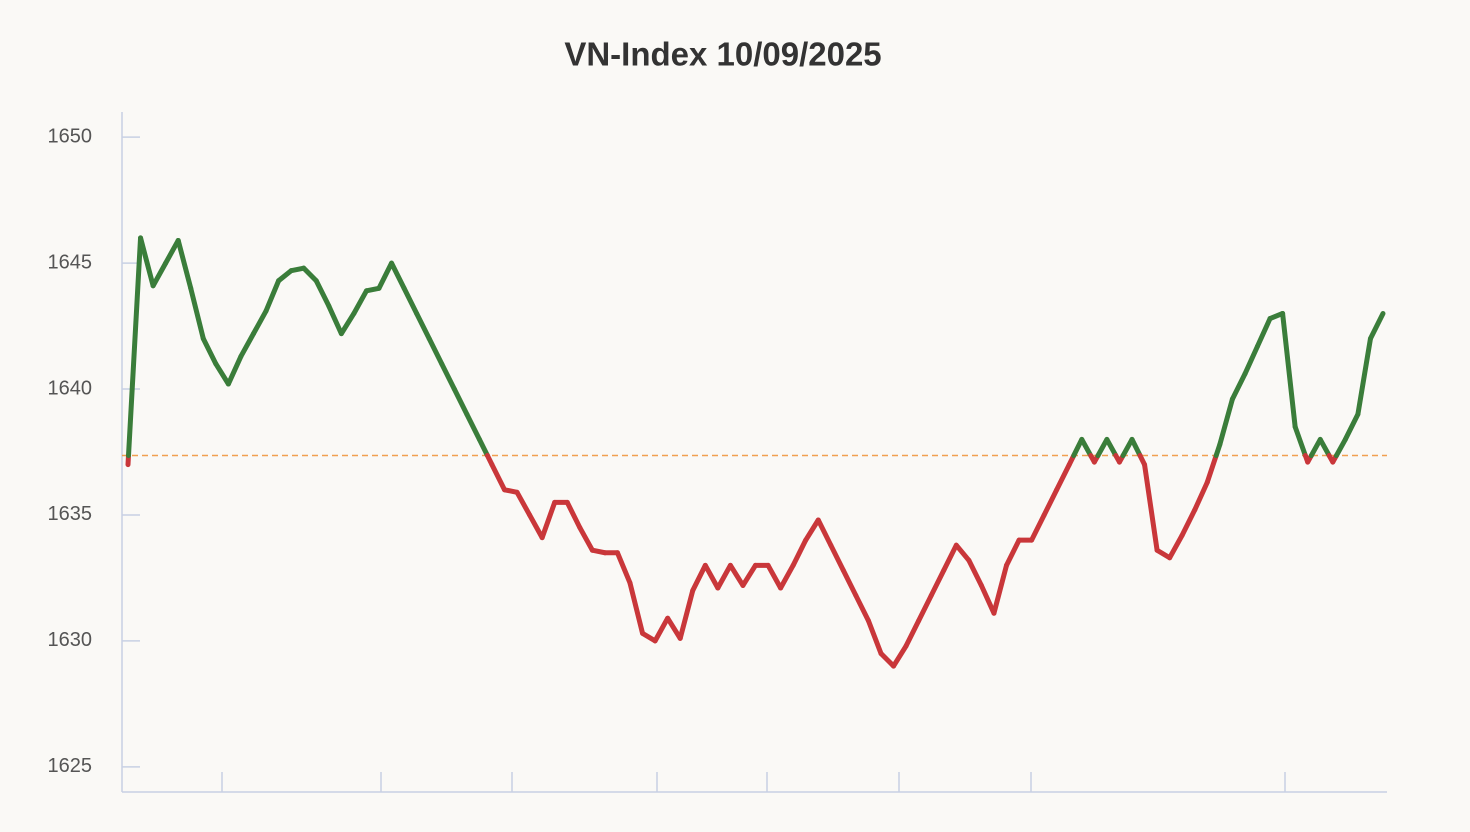 This screenshot has height=832, width=1470. I want to click on y-tick-label: 1640, so click(70, 388).